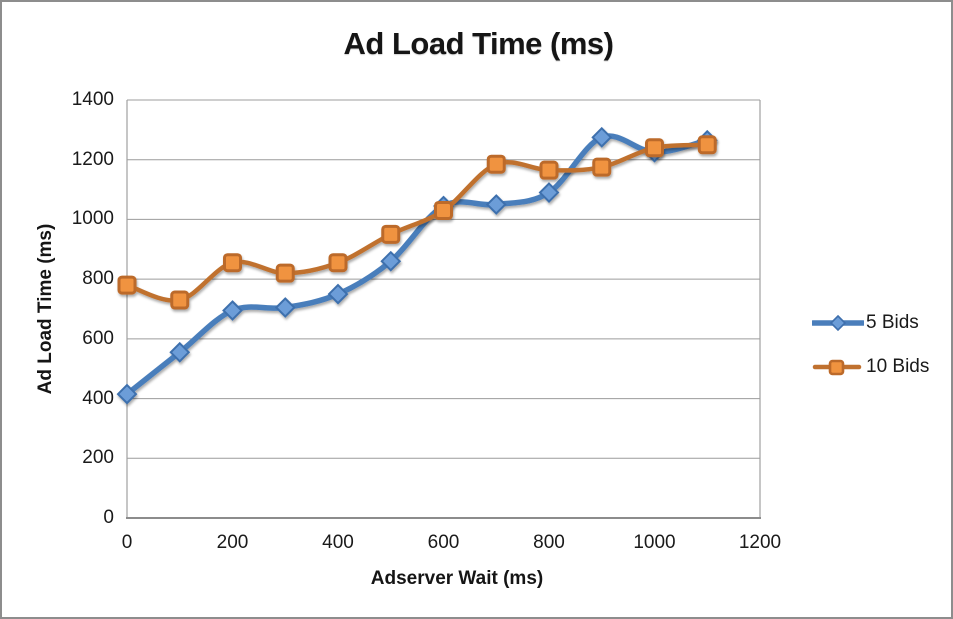 Image resolution: width=953 pixels, height=619 pixels. Describe the element at coordinates (496, 164) in the screenshot. I see `data-point-marker-10-bids-x700` at that location.